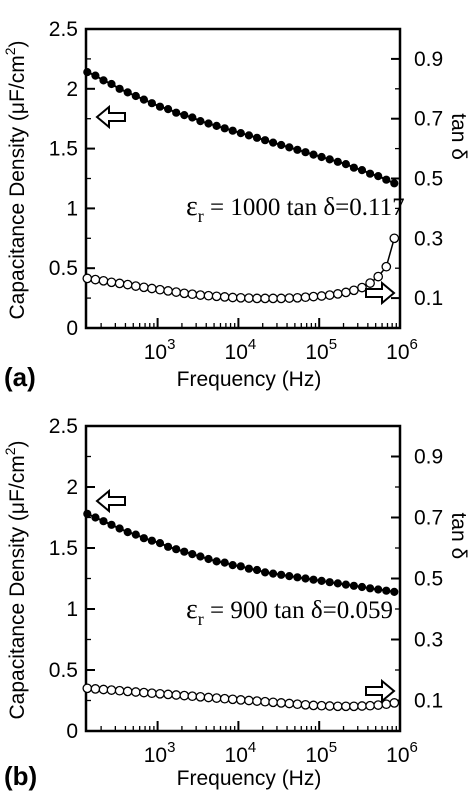 The height and width of the screenshot is (798, 474). What do you see at coordinates (192, 206) in the screenshot?
I see `epsilon-symbol: ε` at bounding box center [192, 206].